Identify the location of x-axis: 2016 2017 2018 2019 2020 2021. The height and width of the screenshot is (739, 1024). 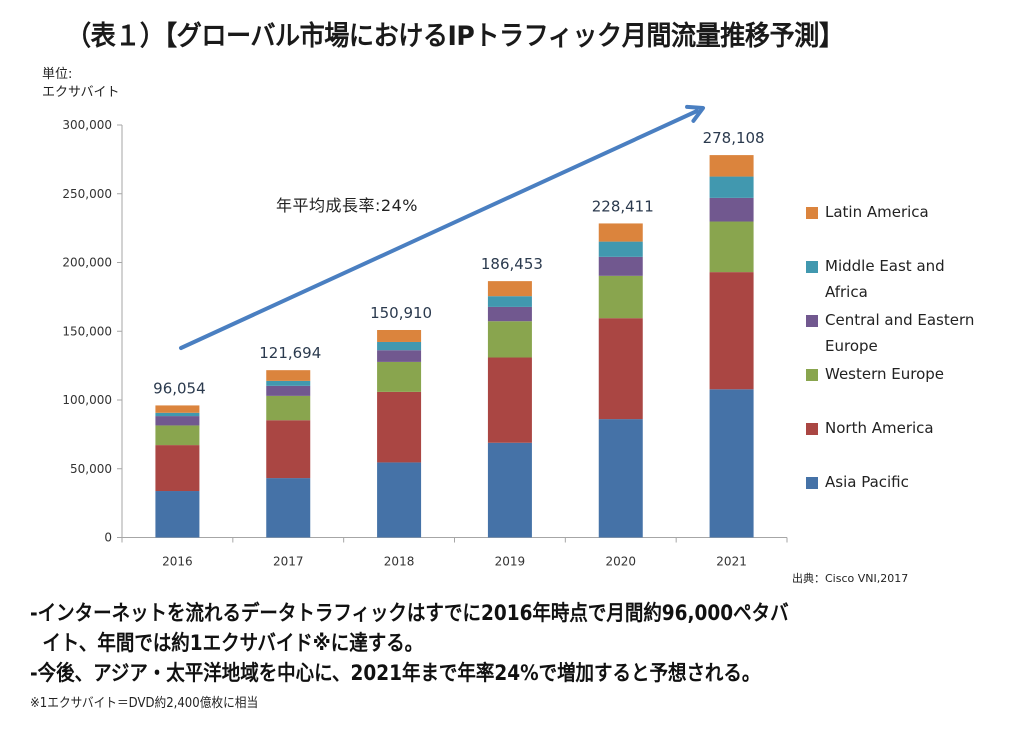
(454, 553).